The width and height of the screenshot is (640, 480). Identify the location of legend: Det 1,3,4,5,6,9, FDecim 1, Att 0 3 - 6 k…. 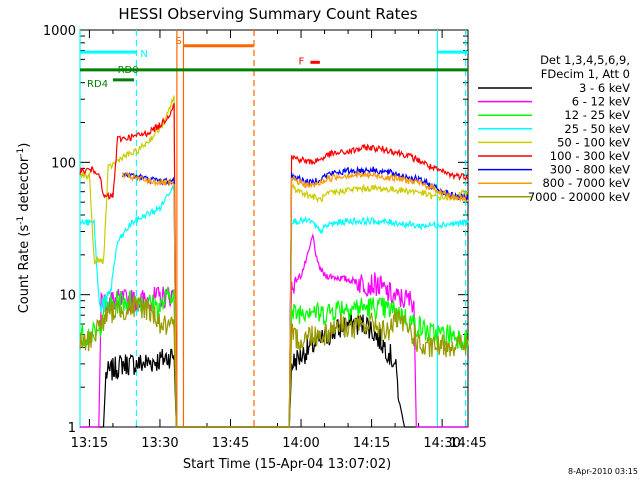
(554, 128).